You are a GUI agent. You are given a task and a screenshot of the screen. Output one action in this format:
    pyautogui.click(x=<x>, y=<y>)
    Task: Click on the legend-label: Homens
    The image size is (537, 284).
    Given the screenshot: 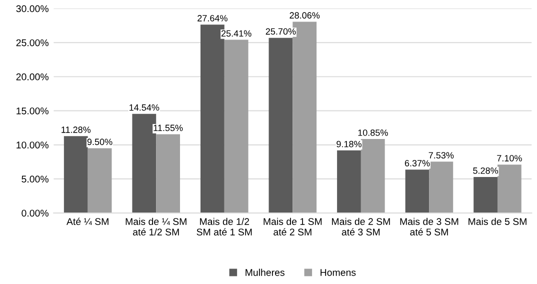 What is the action you would take?
    pyautogui.click(x=338, y=272)
    